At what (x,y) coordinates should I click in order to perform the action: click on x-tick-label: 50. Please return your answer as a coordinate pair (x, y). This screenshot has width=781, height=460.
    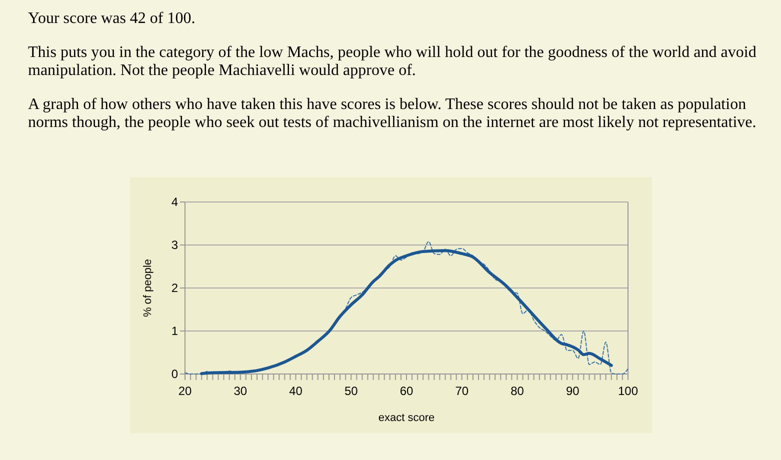
    Looking at the image, I should click on (351, 391).